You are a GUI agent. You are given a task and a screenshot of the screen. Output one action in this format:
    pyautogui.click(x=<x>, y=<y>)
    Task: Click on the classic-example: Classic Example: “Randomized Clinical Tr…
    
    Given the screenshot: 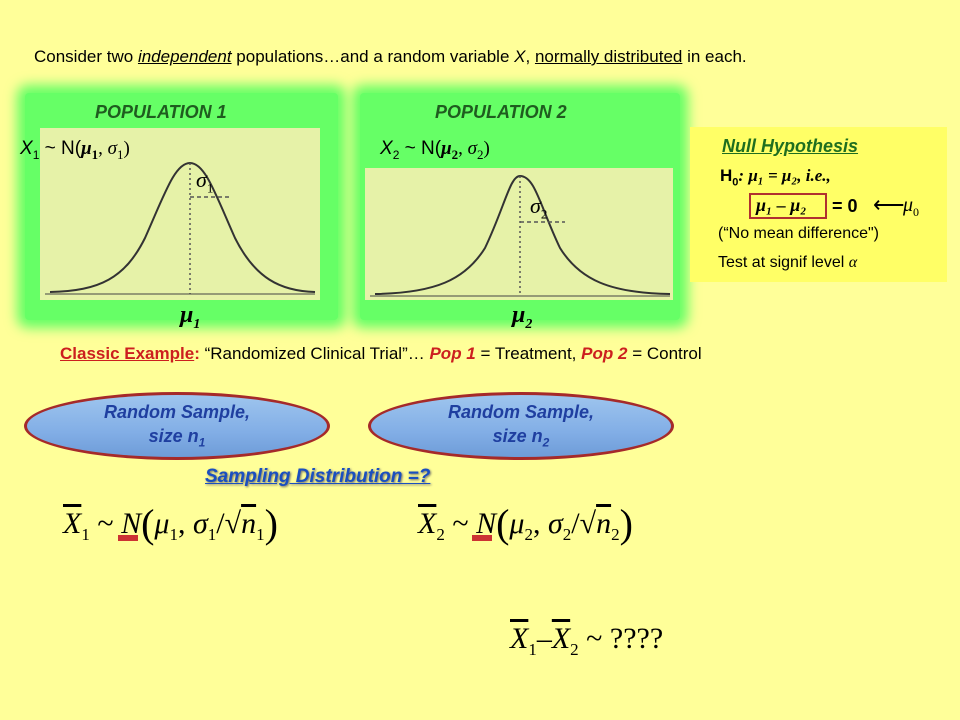 What is the action you would take?
    pyautogui.click(x=381, y=353)
    